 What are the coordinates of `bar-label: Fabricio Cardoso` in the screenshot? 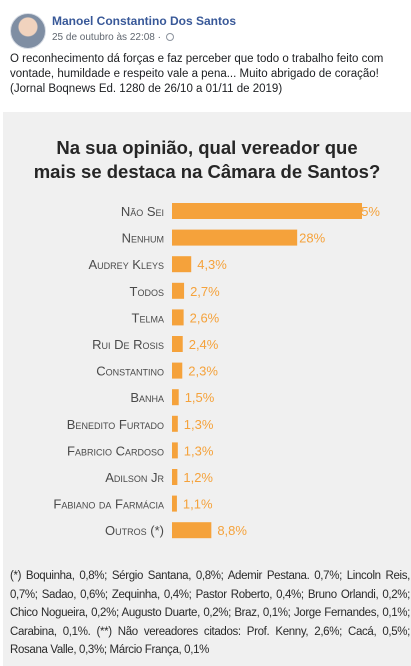 It's located at (115, 450).